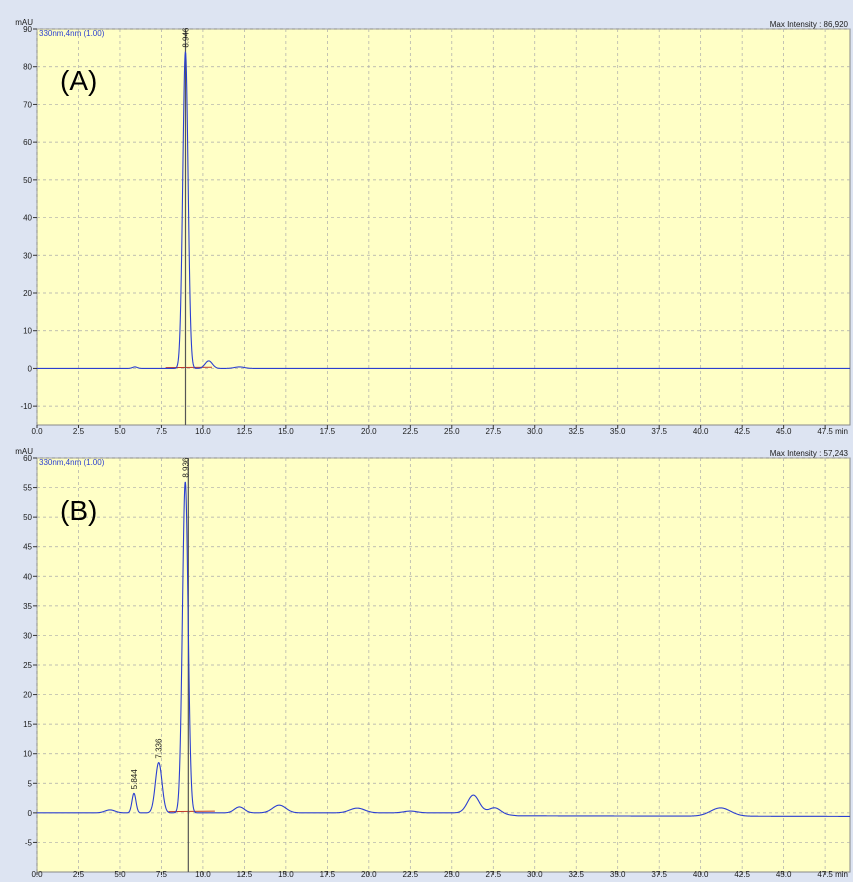 This screenshot has height=882, width=853. Describe the element at coordinates (27, 665) in the screenshot. I see `y-tick-label: 25` at that location.